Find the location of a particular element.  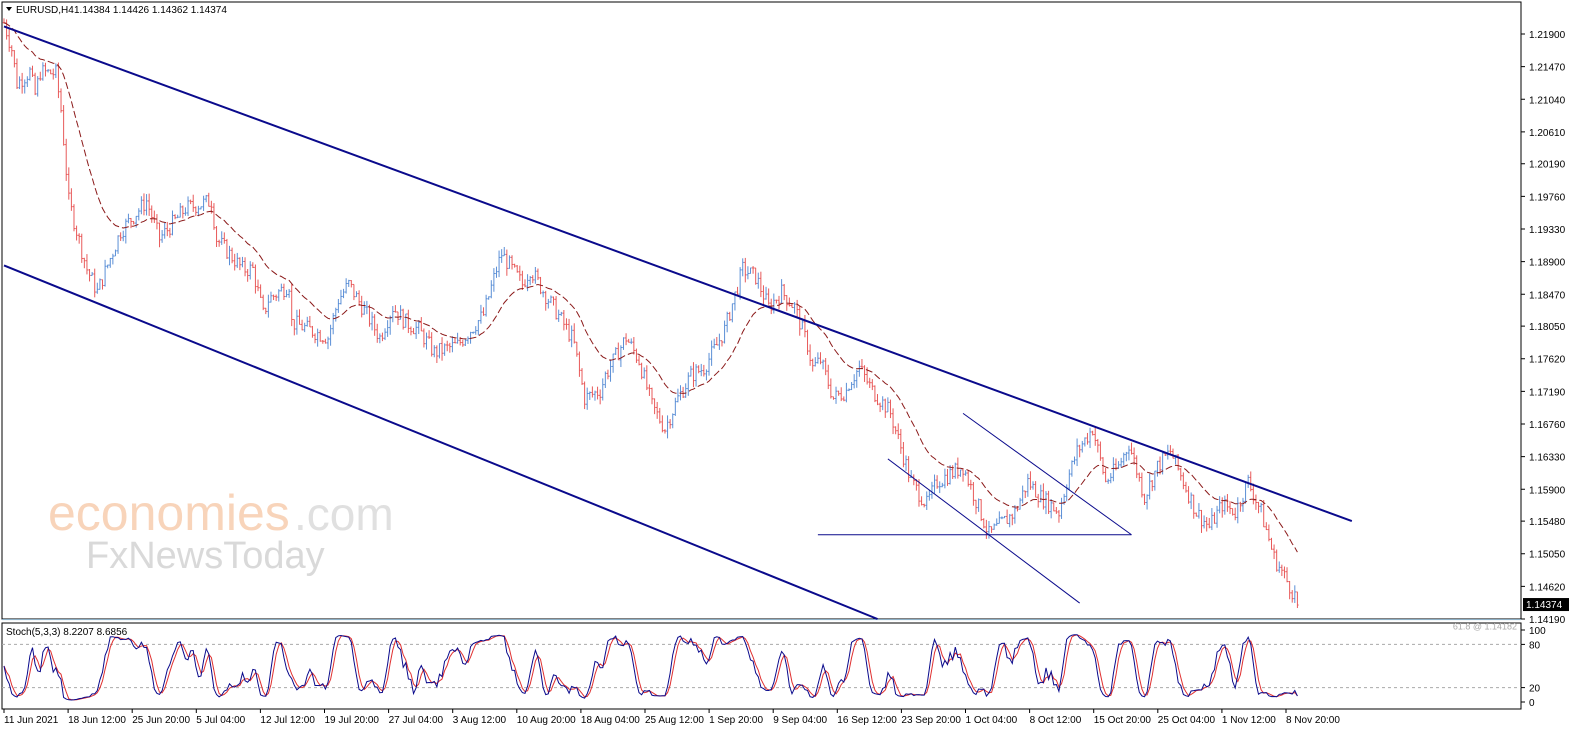

stoch-lines is located at coordinates (650, 667).